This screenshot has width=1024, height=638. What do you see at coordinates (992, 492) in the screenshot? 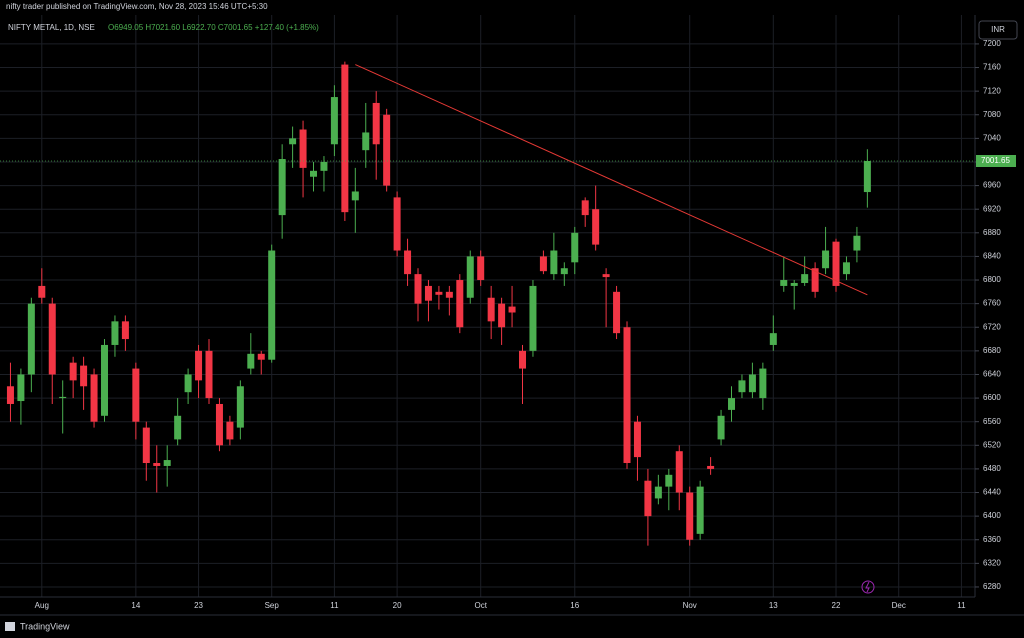
I see `y-tick-label: 6440` at bounding box center [992, 492].